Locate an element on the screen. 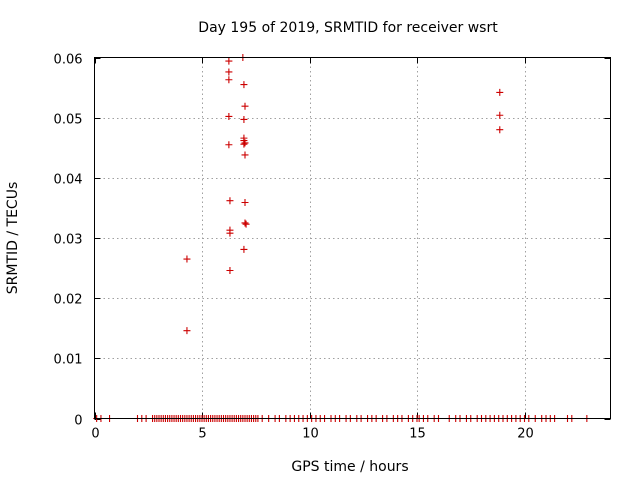 The image size is (640, 480). y-tick-label: 0.01 is located at coordinates (68, 360).